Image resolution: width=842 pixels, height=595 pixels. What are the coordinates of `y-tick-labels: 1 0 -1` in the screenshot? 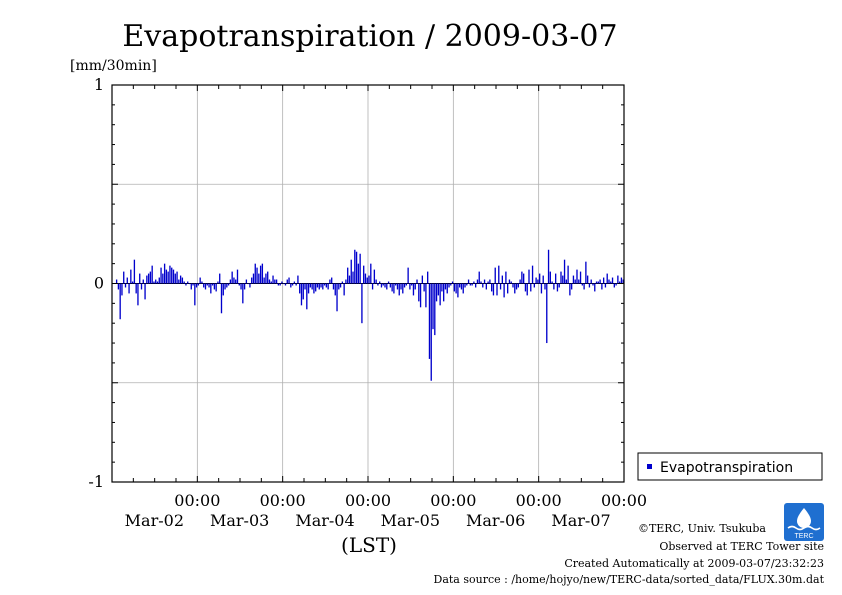 It's located at (96, 283).